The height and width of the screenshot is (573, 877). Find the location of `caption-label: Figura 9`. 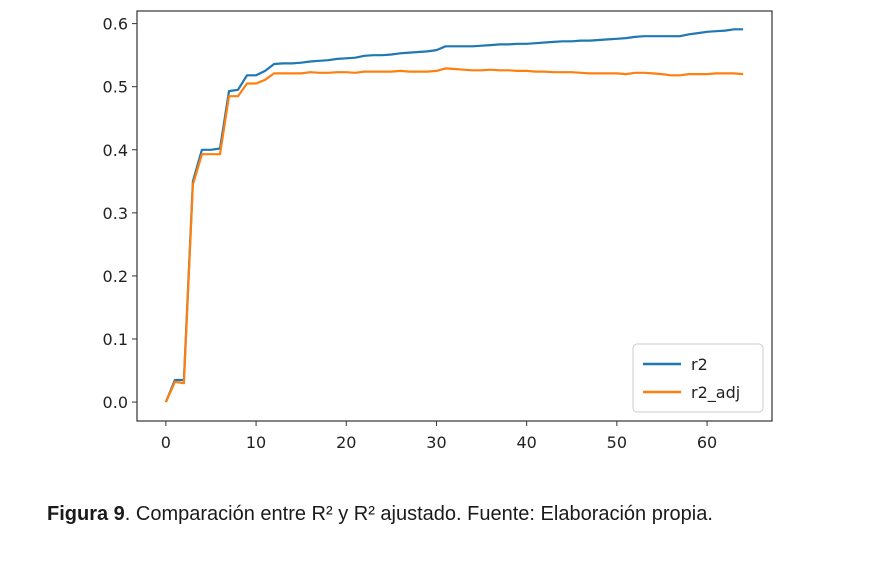

caption-label: Figura 9 is located at coordinates (86, 514).